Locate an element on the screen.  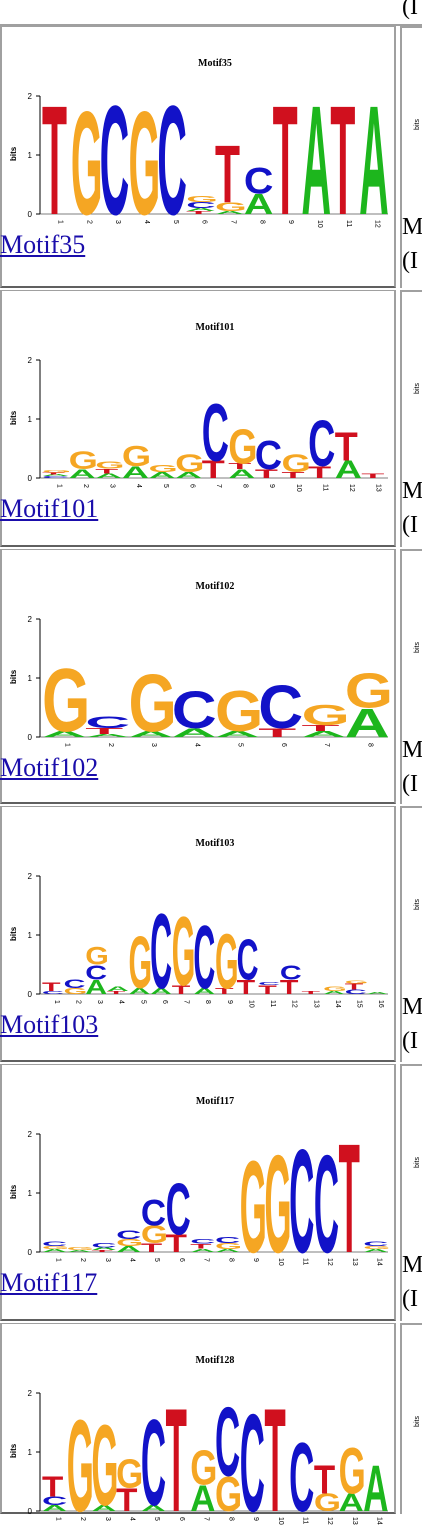
cut-text: (I is located at coordinates (410, 10).